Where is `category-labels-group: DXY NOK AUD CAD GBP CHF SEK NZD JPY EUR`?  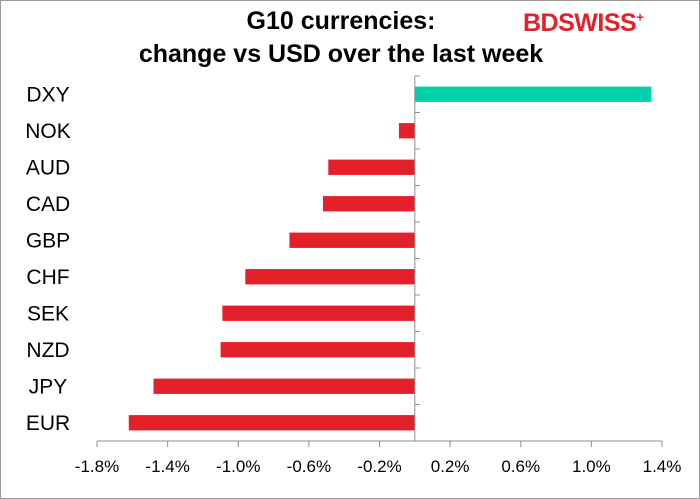 category-labels-group: DXY NOK AUD CAD GBP CHF SEK NZD JPY EUR is located at coordinates (48, 259).